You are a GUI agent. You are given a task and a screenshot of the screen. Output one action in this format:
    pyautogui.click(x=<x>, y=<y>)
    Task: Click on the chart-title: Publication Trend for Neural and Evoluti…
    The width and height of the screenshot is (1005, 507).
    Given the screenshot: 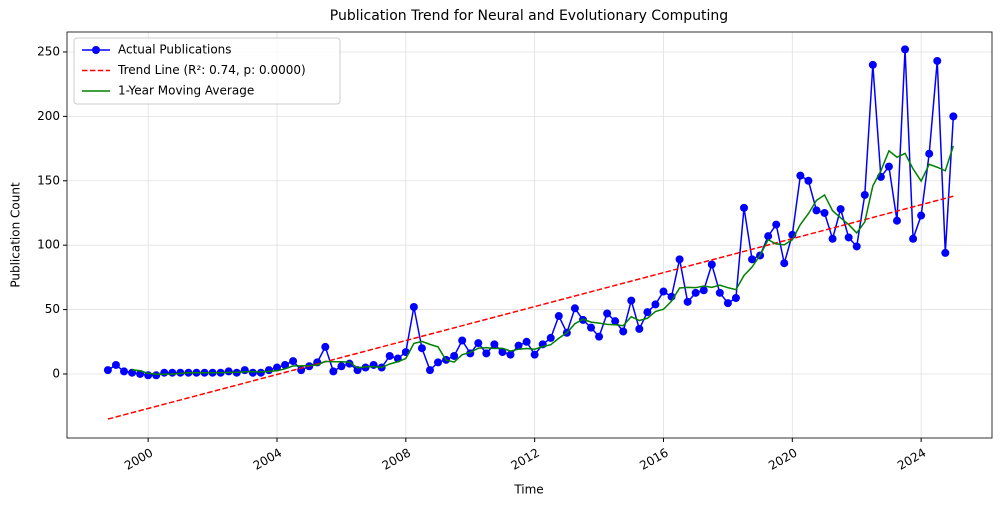 What is the action you would take?
    pyautogui.click(x=529, y=16)
    